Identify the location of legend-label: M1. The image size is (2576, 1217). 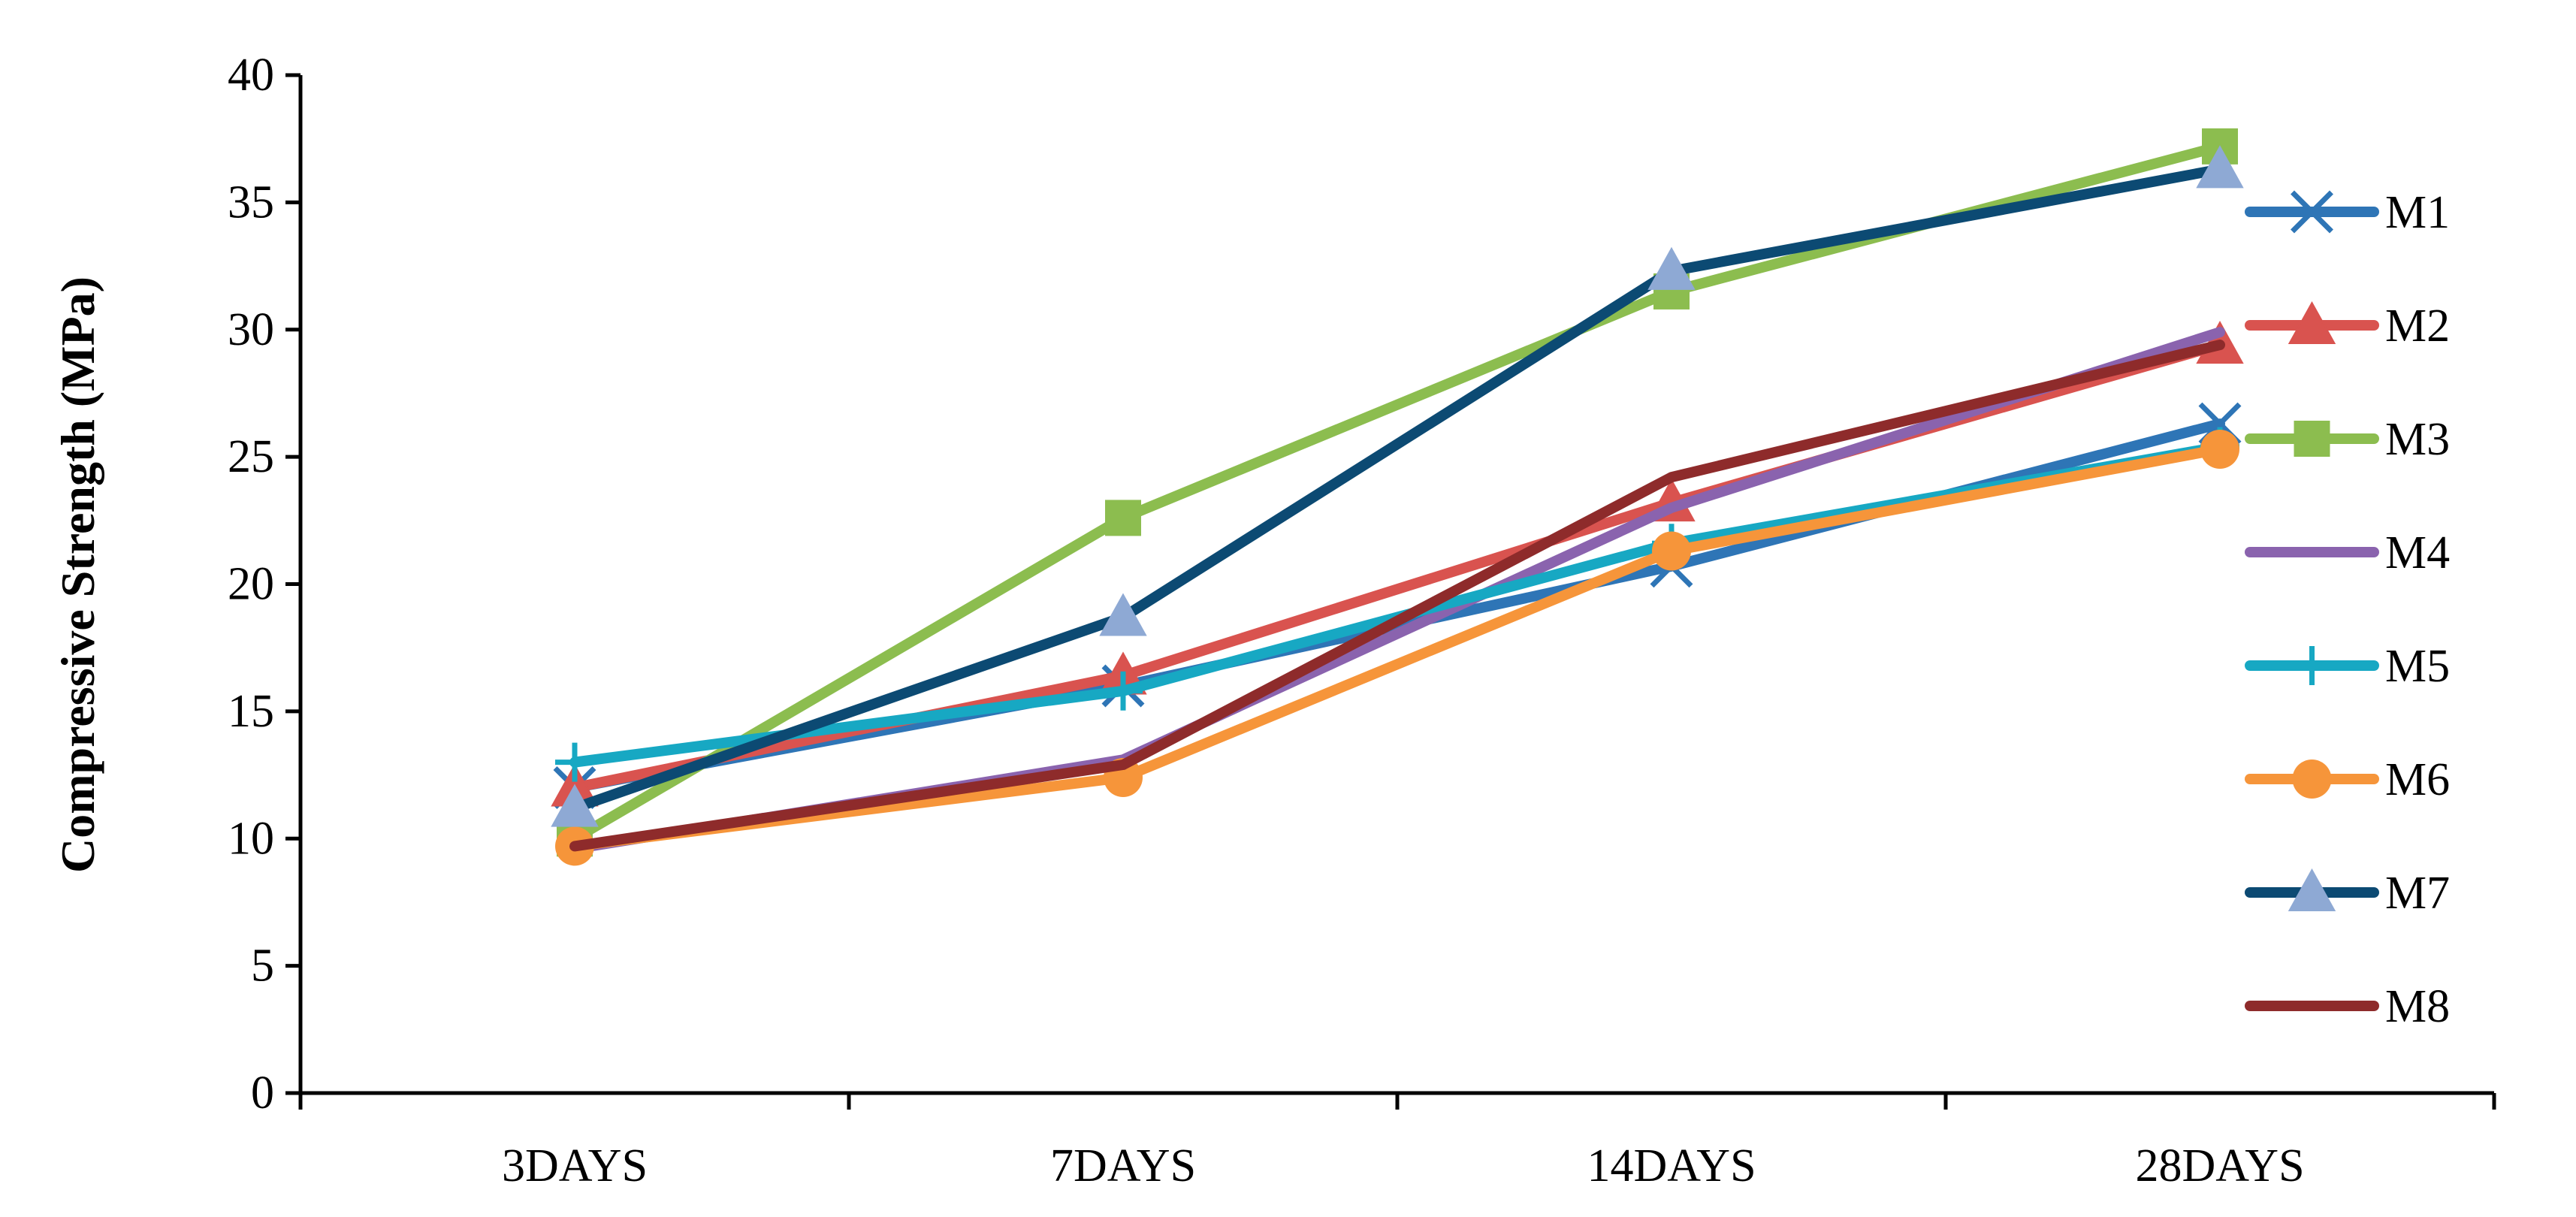
(2417, 212).